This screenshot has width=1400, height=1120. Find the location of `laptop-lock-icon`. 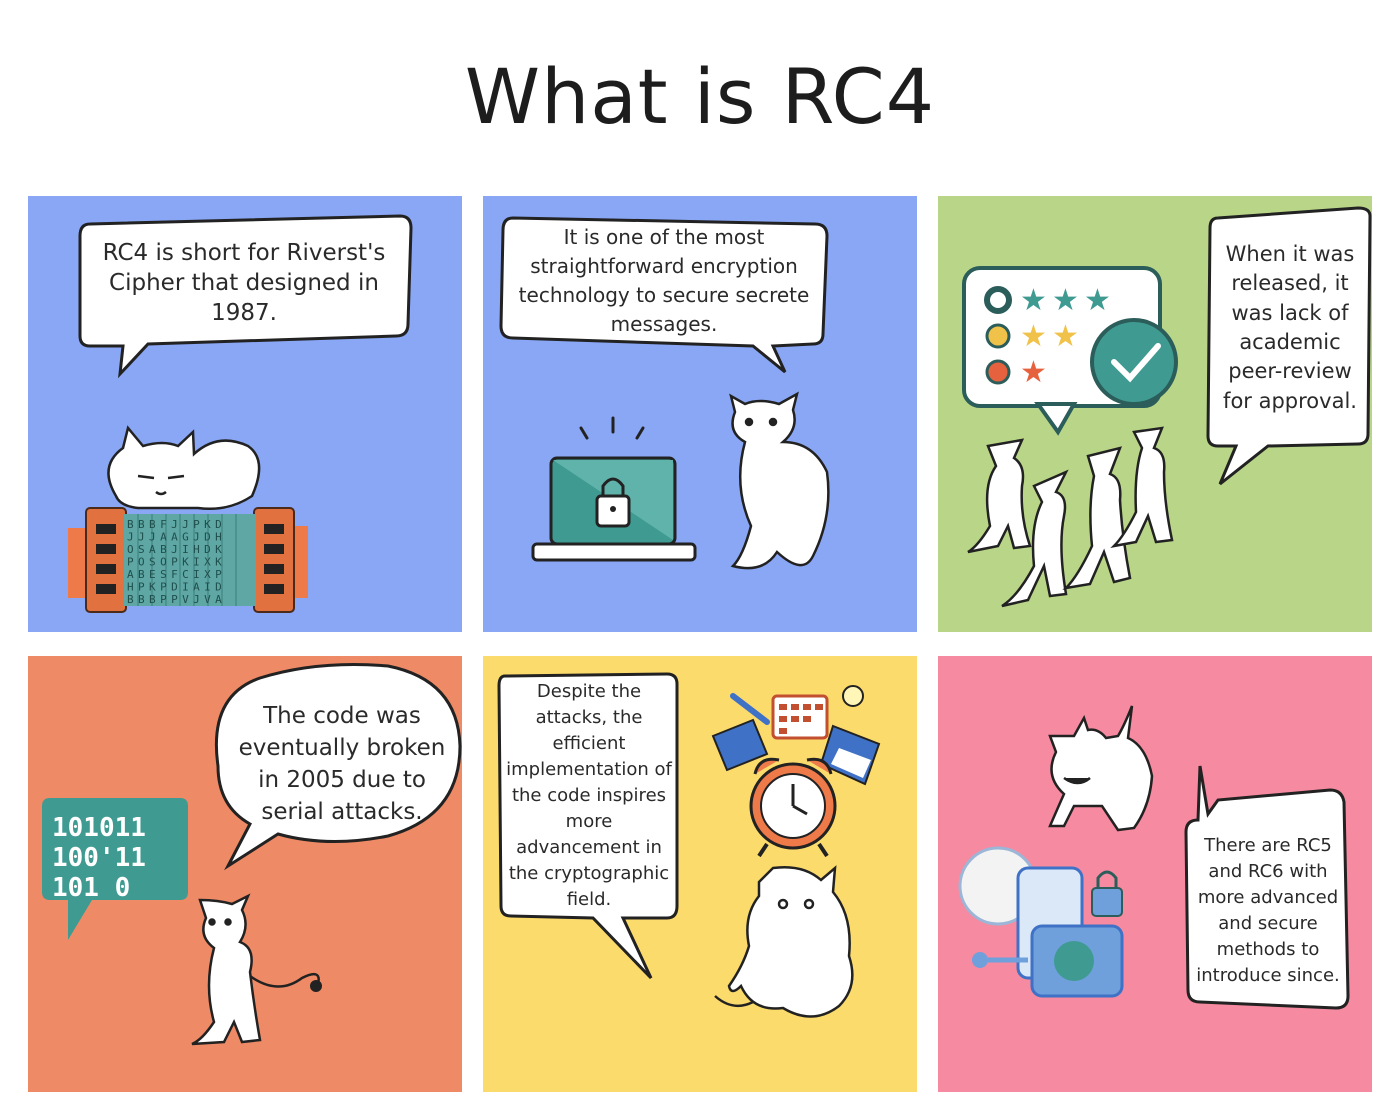

laptop-lock-icon is located at coordinates (614, 489).